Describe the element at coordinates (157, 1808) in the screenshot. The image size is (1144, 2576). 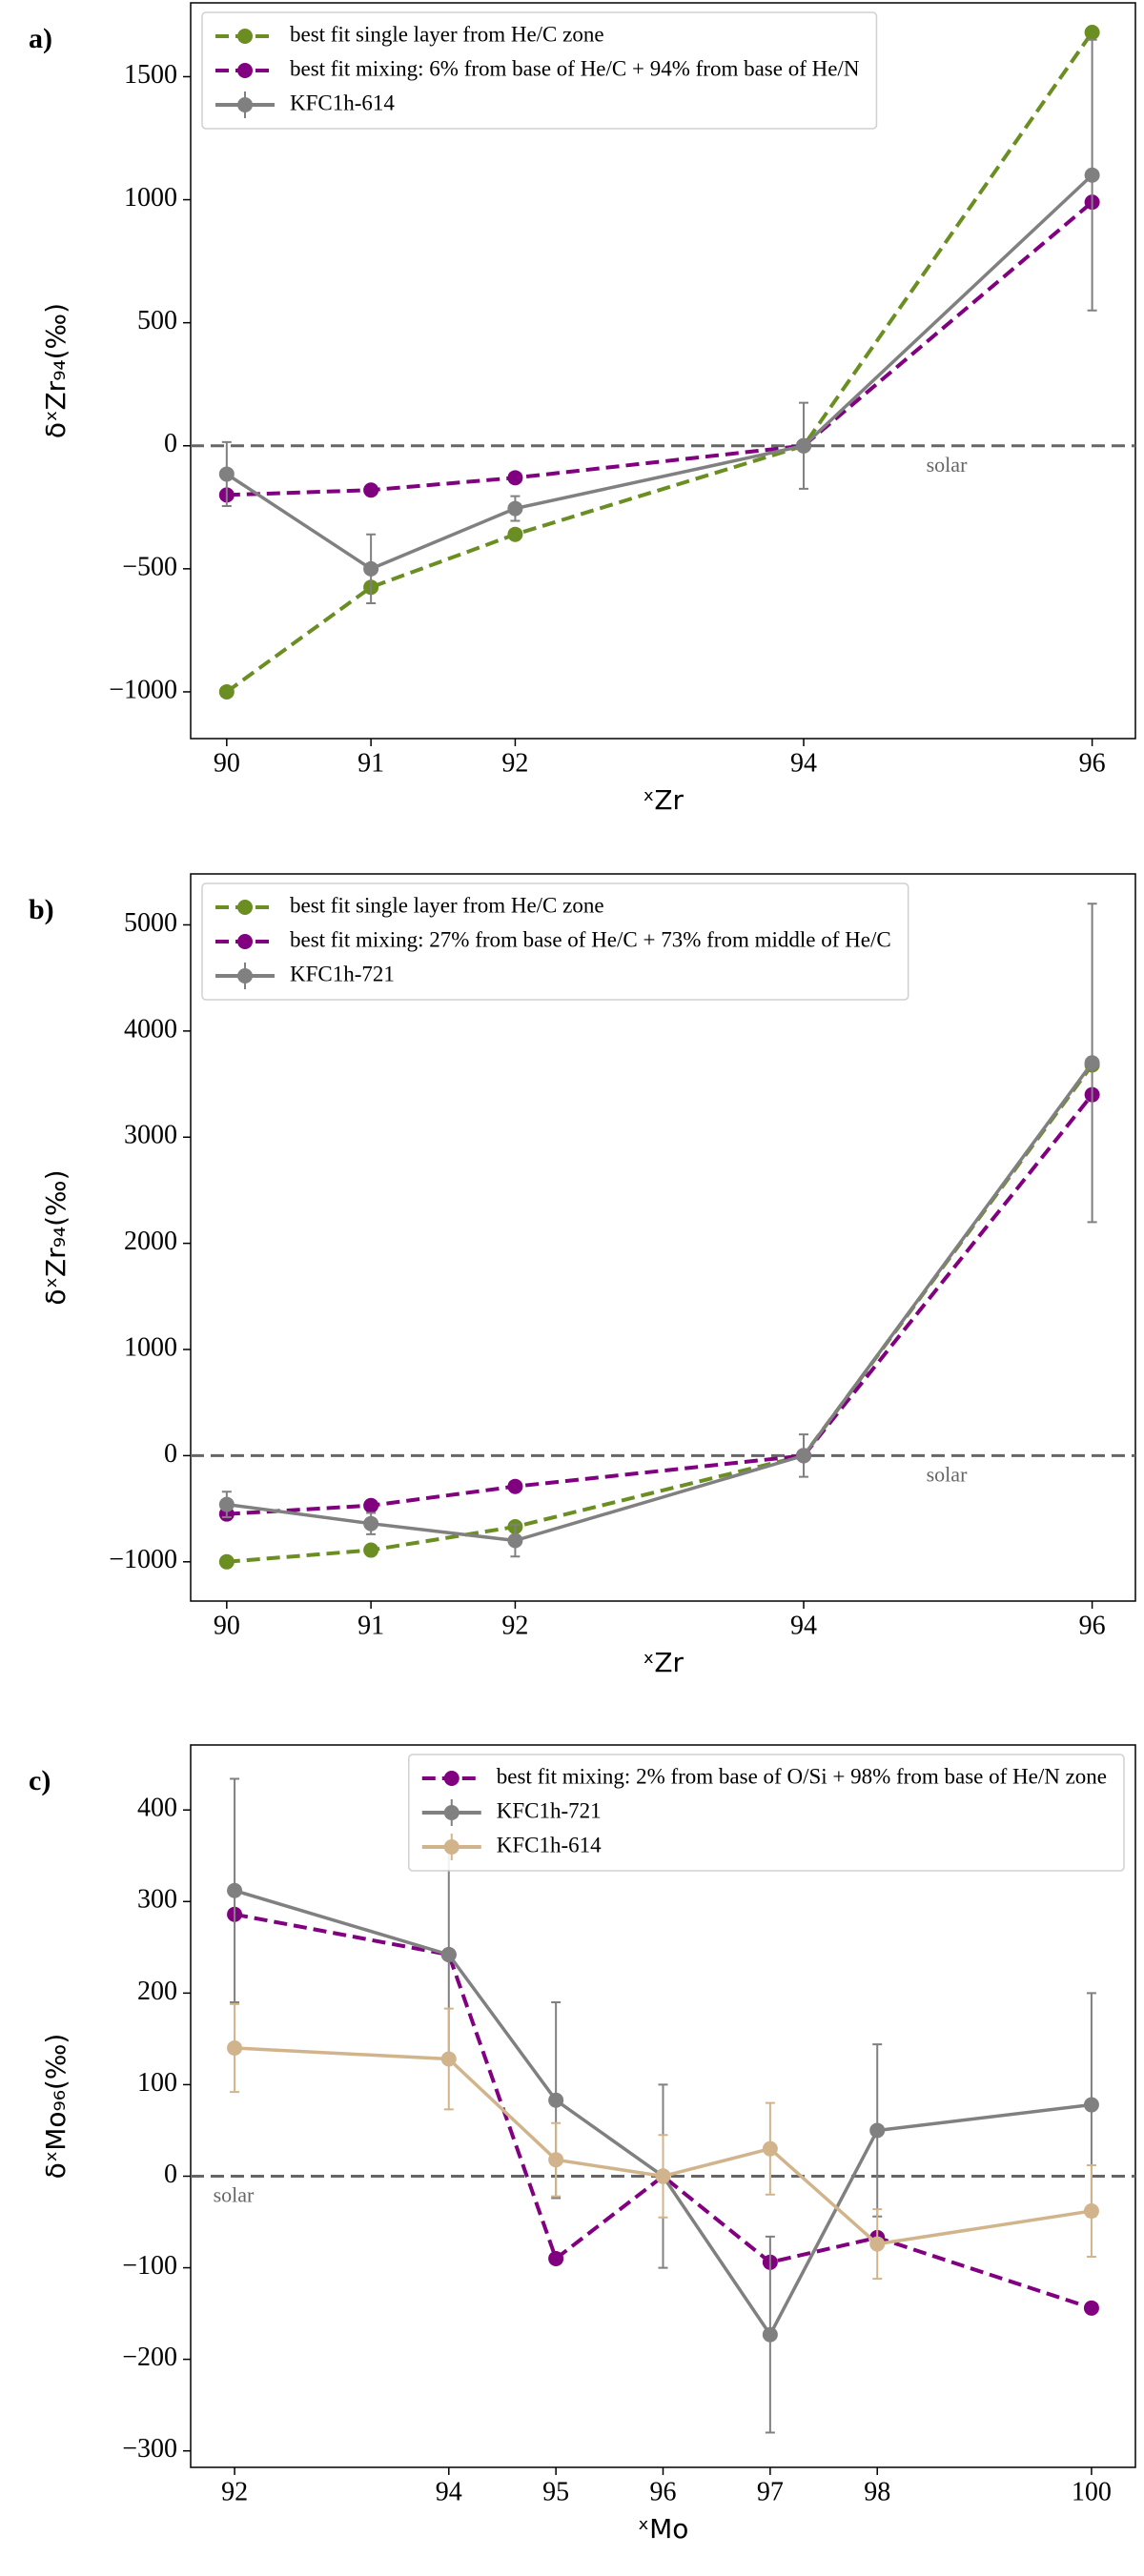
I see `y-tick-label: 400` at that location.